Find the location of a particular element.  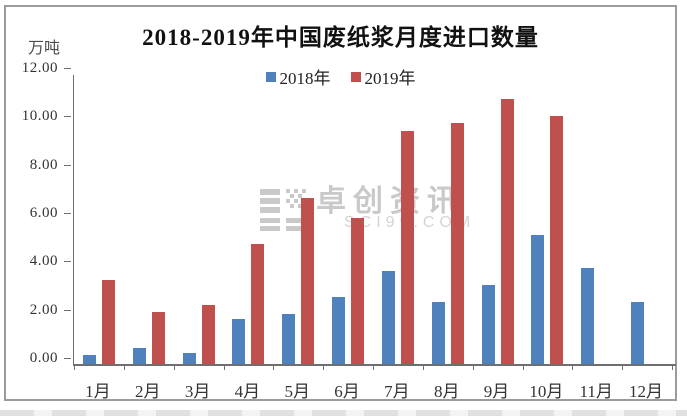

bar-2018年-8月 is located at coordinates (438, 333).